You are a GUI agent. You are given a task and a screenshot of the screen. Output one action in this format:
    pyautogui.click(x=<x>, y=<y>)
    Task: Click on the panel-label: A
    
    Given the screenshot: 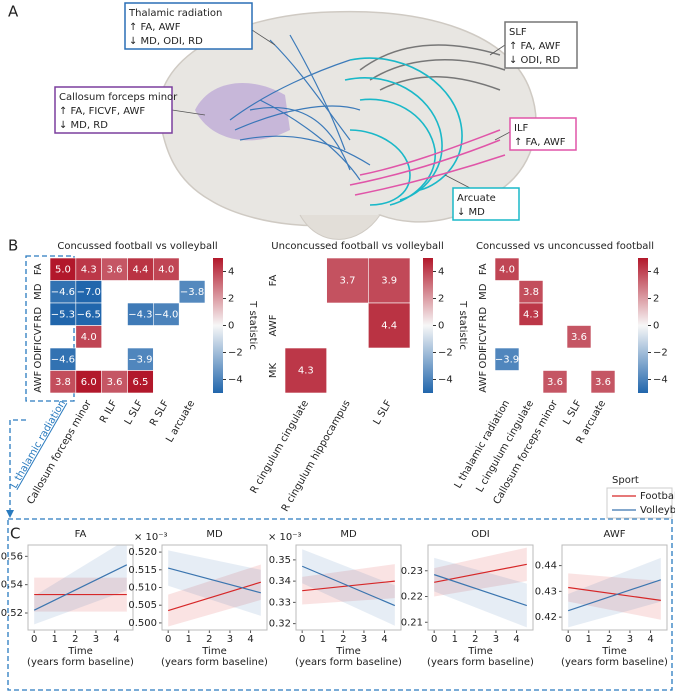 What is the action you would take?
    pyautogui.click(x=13, y=12)
    